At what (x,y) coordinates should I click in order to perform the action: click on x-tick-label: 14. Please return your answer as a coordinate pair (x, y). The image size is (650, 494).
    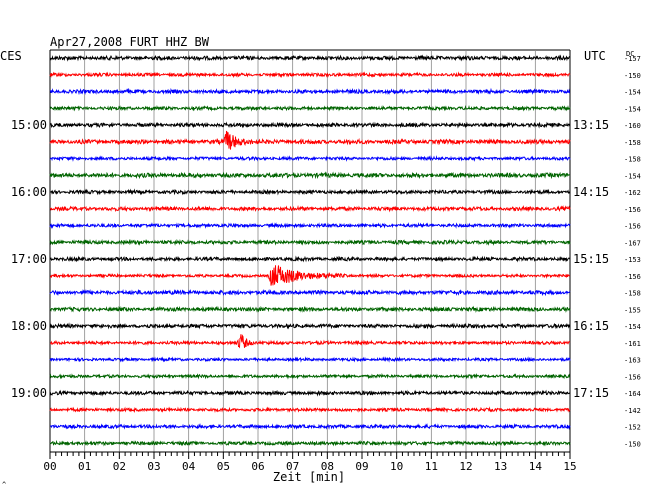
    Looking at the image, I should click on (536, 466).